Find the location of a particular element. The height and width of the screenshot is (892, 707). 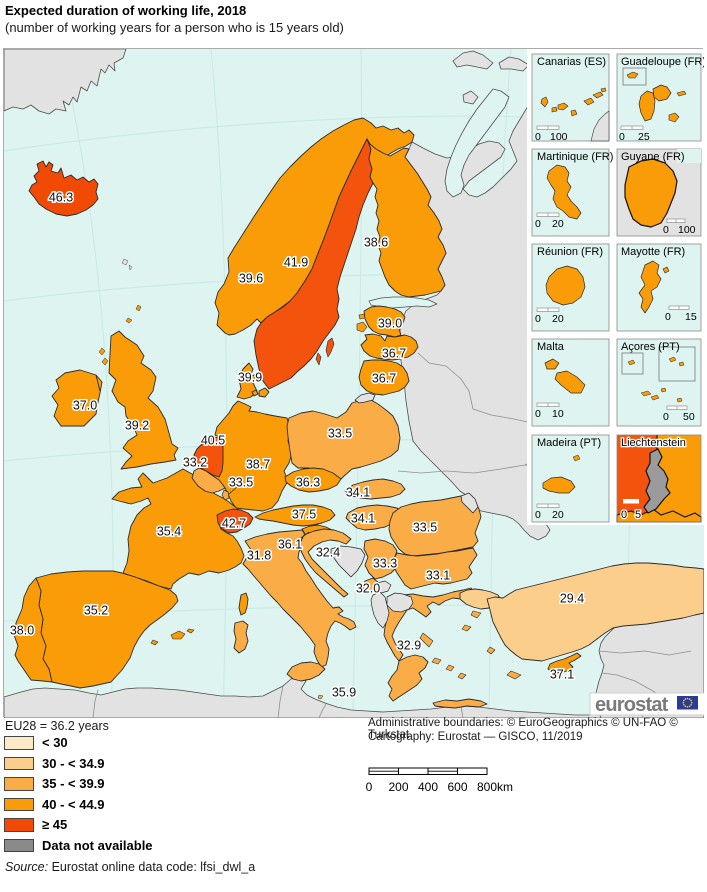

svg-text: 5 is located at coordinates (638, 515).